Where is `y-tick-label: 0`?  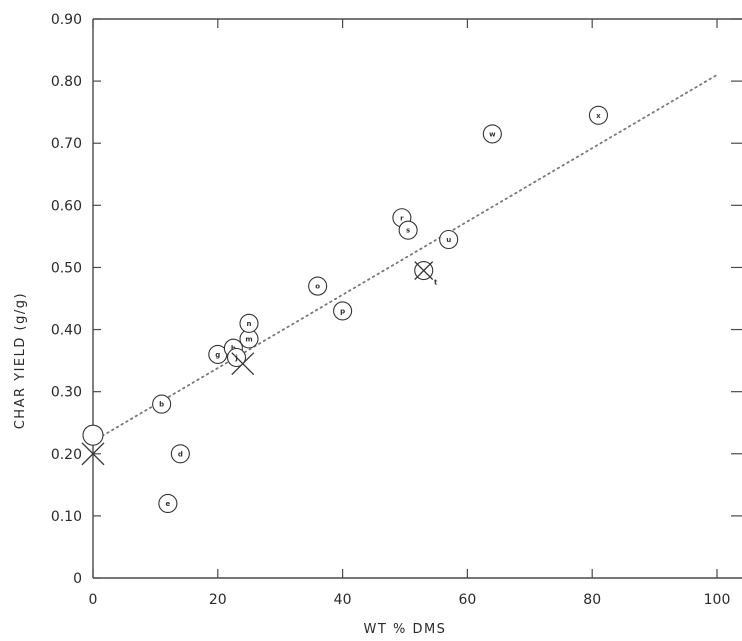 y-tick-label: 0 is located at coordinates (77, 579).